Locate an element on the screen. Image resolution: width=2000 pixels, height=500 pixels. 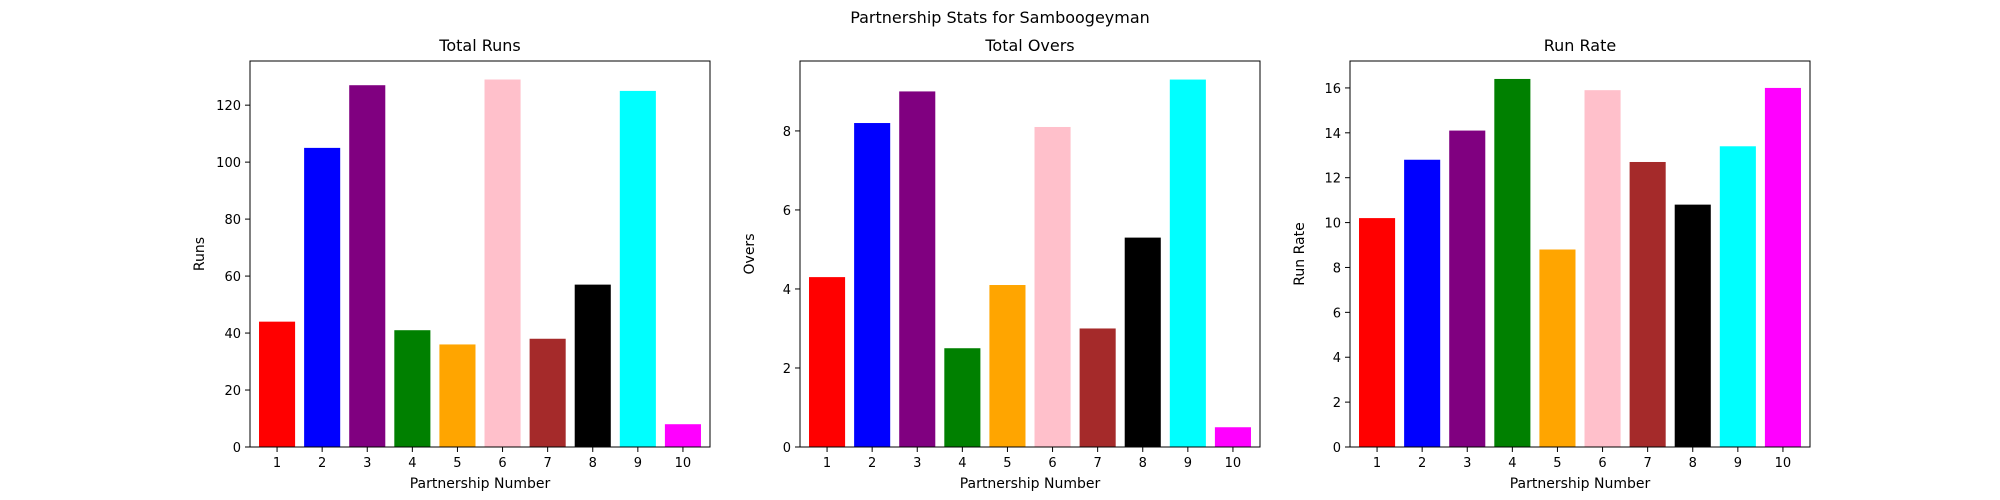
y-tick-label: 10 is located at coordinates (1332, 224).